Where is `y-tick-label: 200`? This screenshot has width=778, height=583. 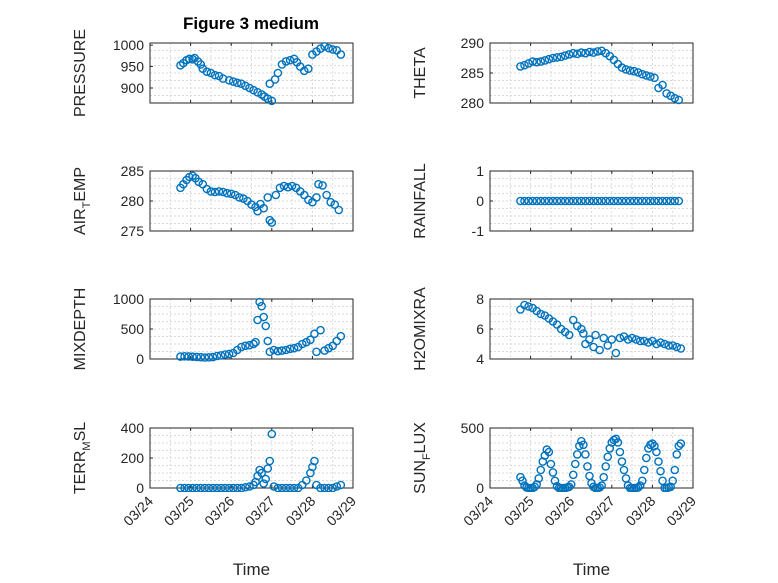
y-tick-label: 200 is located at coordinates (133, 458).